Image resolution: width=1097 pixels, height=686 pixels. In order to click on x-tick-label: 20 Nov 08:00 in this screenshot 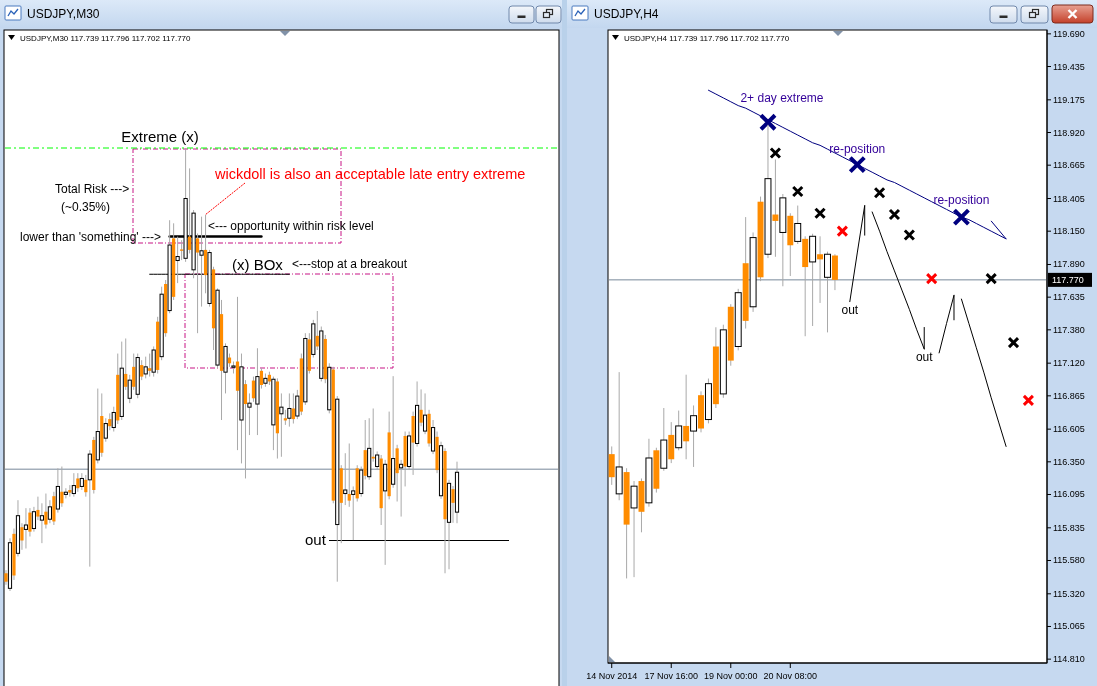, I will do `click(790, 676)`.